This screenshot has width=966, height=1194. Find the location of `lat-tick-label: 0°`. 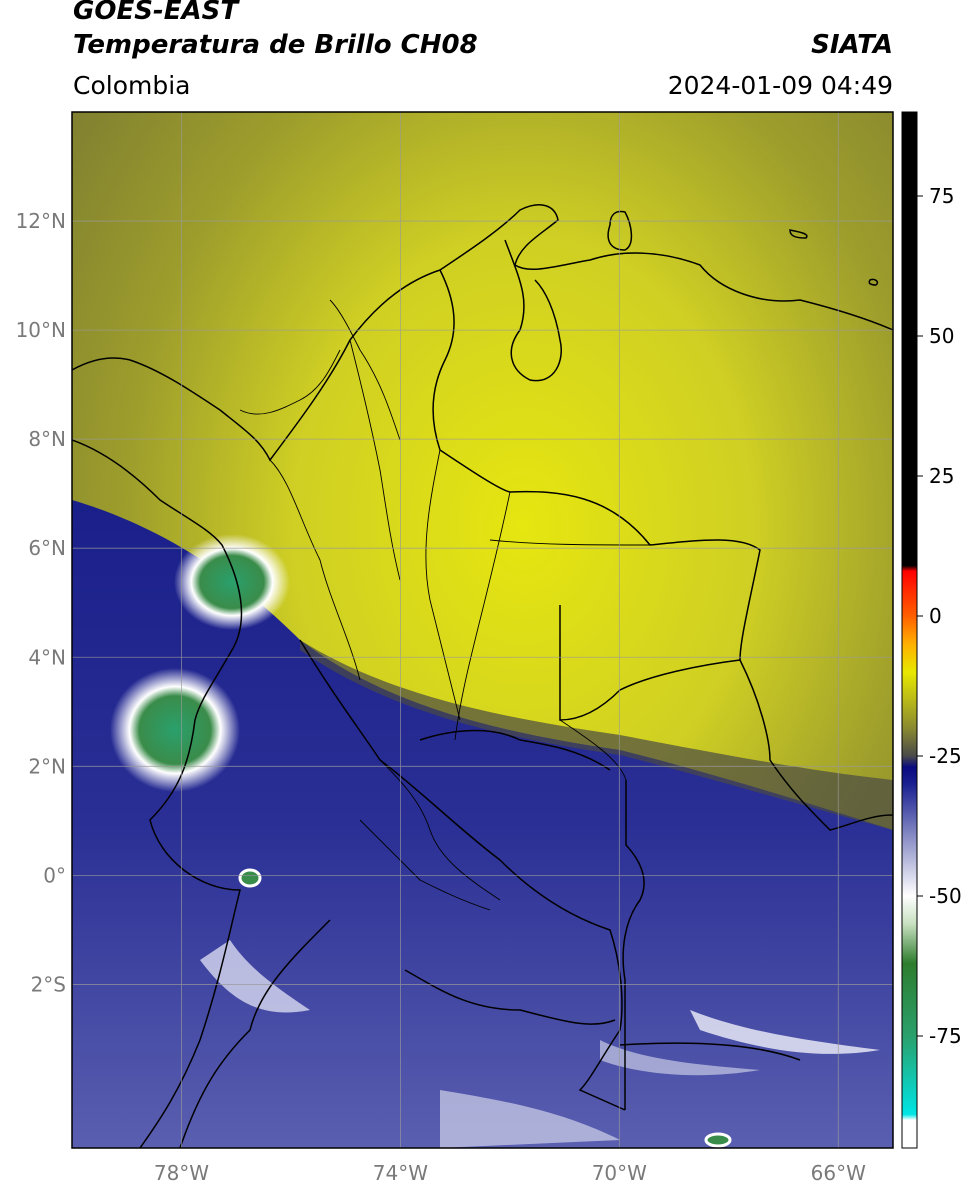

lat-tick-label: 0° is located at coordinates (54, 875).